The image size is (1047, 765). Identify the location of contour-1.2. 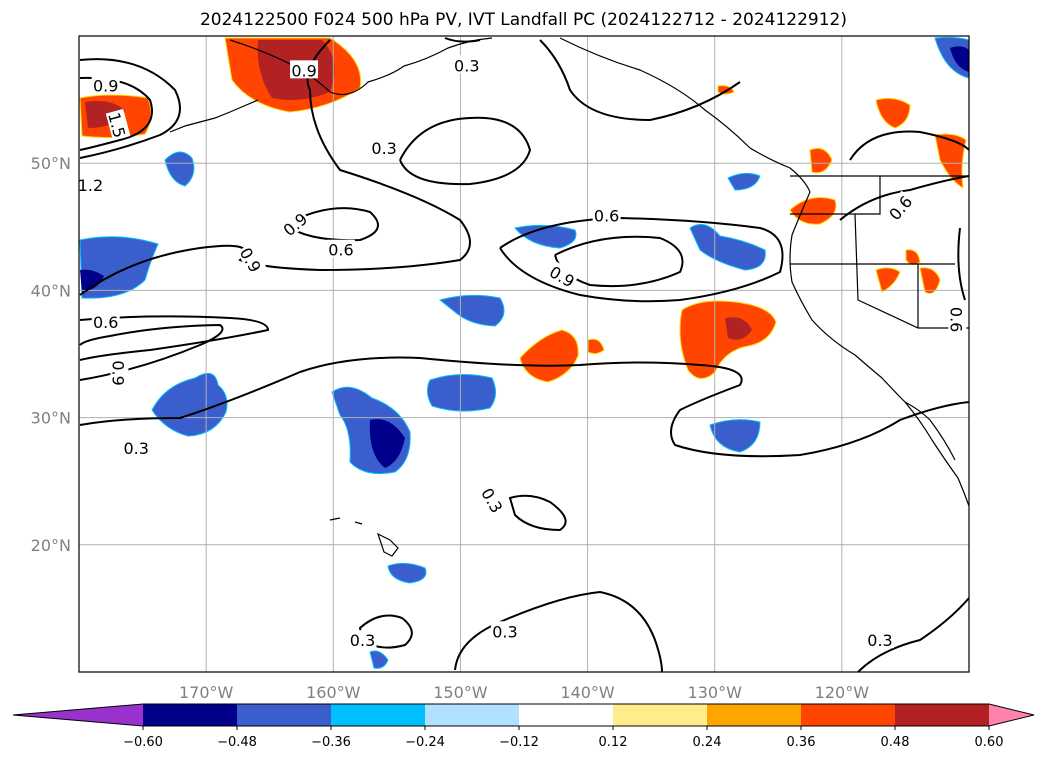
(116, 113).